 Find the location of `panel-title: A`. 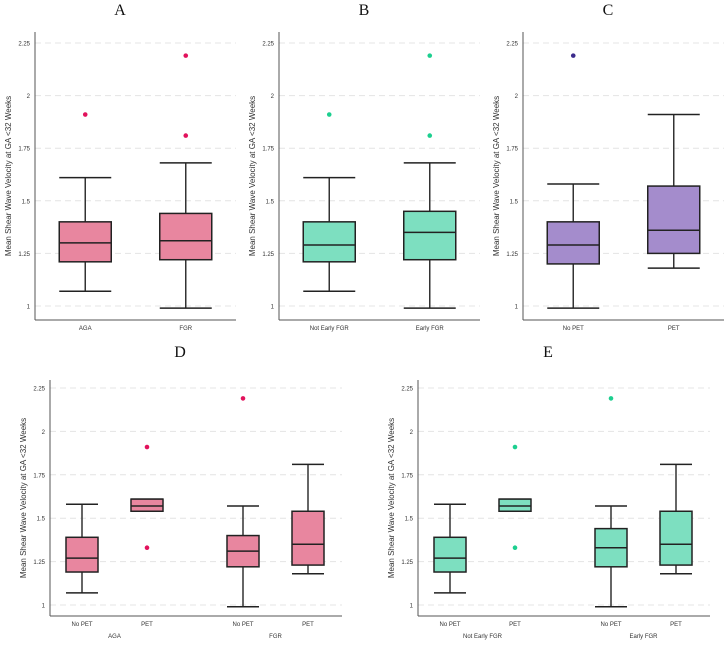

panel-title: A is located at coordinates (120, 10).